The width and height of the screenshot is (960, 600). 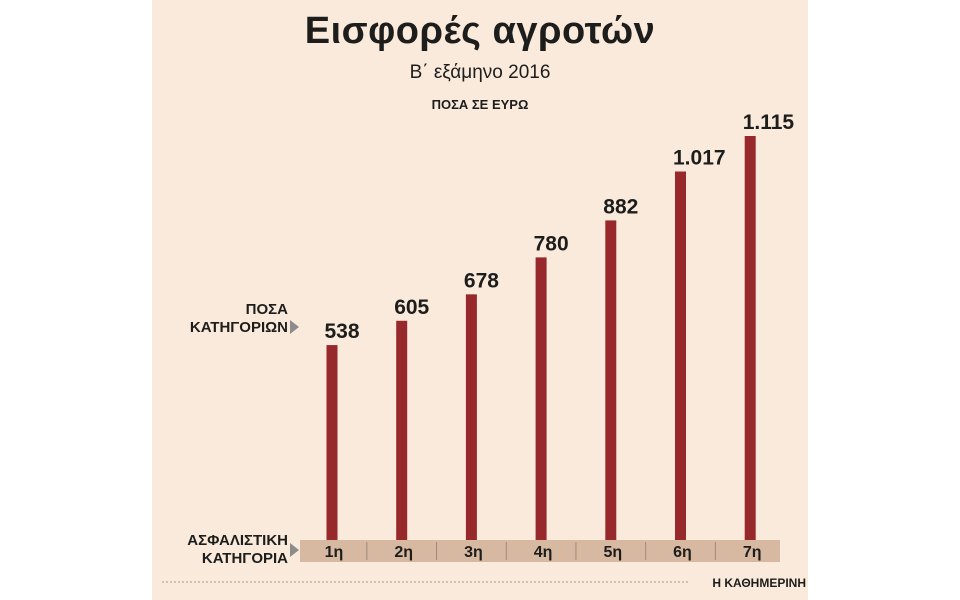 I want to click on category-tick-label: 5η, so click(x=612, y=552).